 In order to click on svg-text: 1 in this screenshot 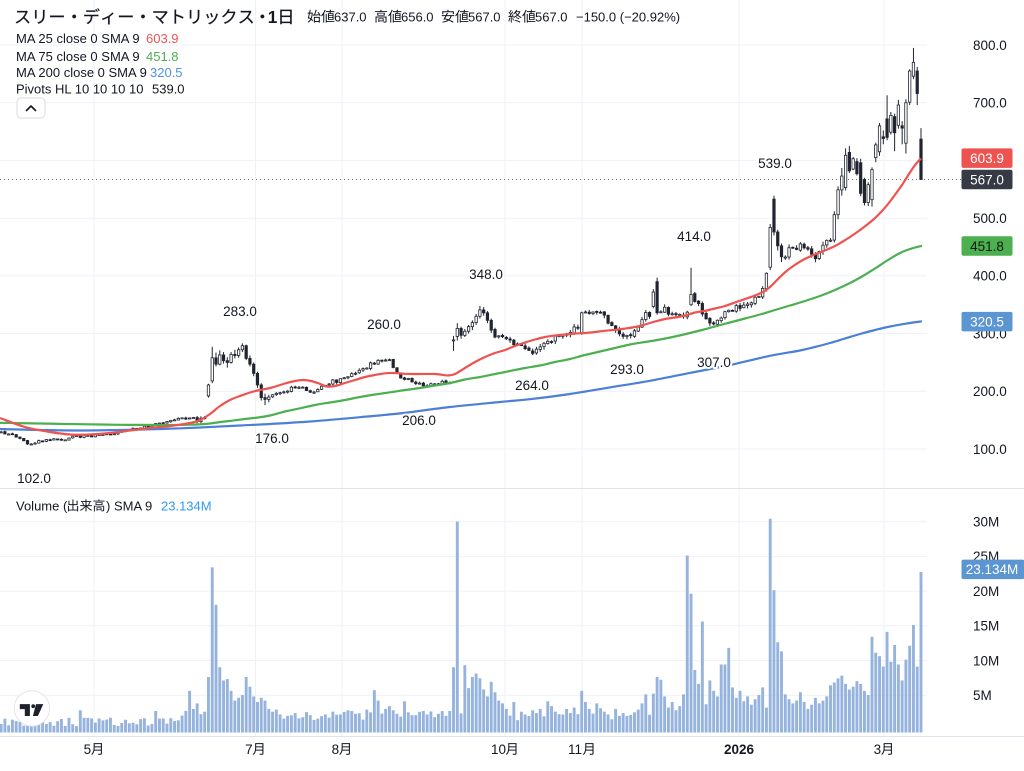, I will do `click(273, 17)`.